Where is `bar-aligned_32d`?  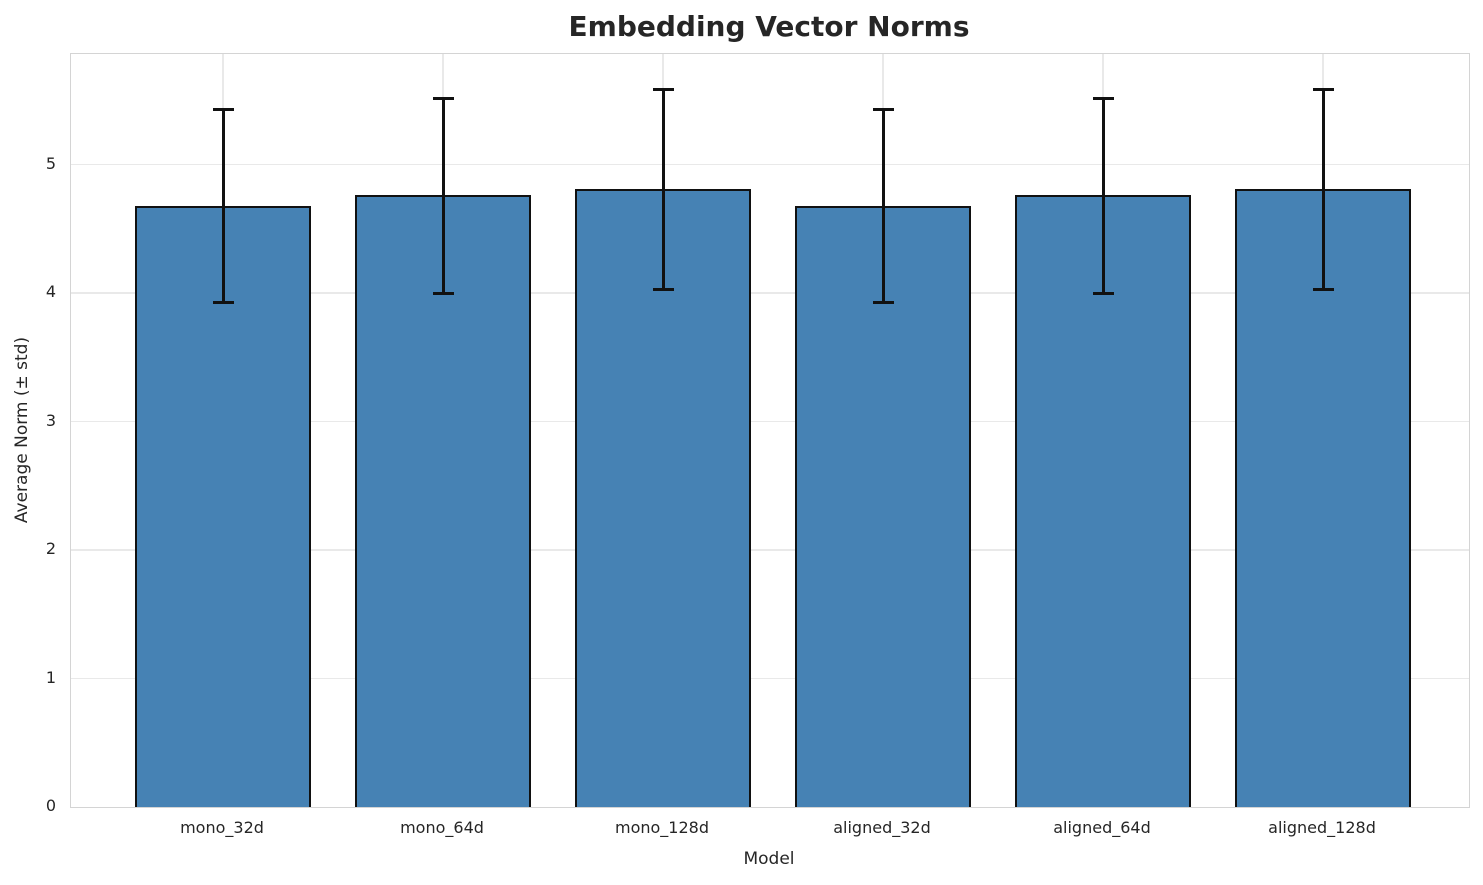
bar-aligned_32d is located at coordinates (883, 506).